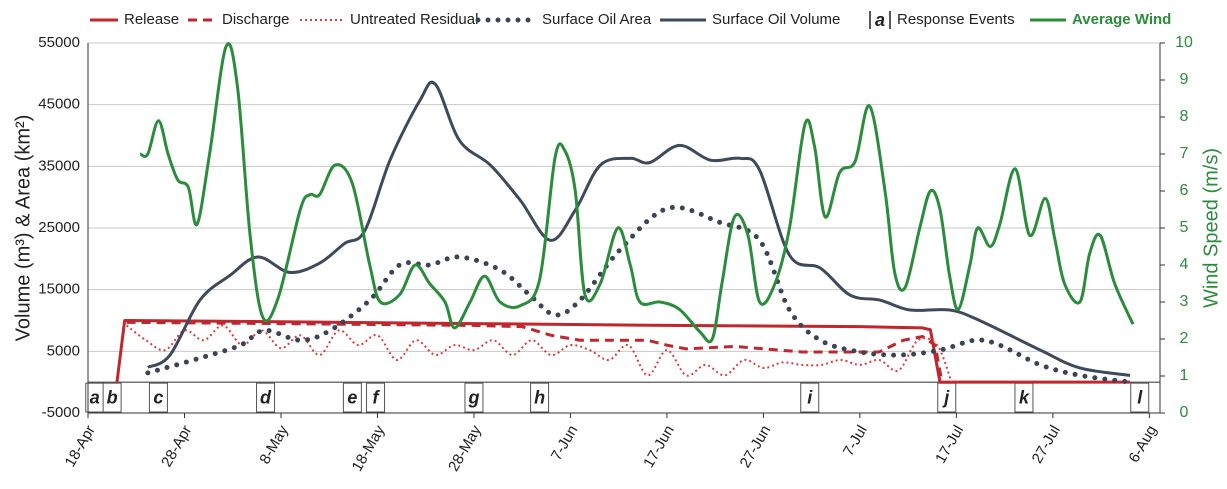 Image resolution: width=1227 pixels, height=489 pixels. Describe the element at coordinates (465, 448) in the screenshot. I see `x-tick-label: 28-May` at that location.